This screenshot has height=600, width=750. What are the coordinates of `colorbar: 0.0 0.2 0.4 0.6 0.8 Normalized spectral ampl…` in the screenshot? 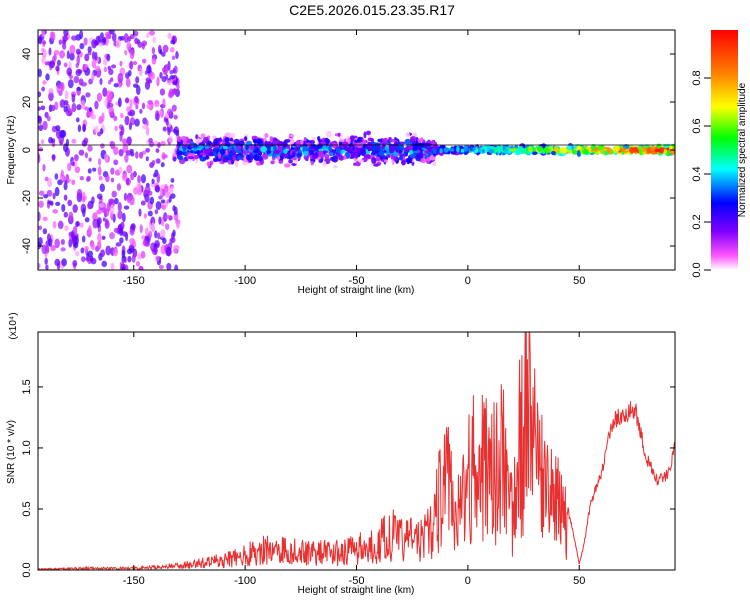 It's located at (719, 154).